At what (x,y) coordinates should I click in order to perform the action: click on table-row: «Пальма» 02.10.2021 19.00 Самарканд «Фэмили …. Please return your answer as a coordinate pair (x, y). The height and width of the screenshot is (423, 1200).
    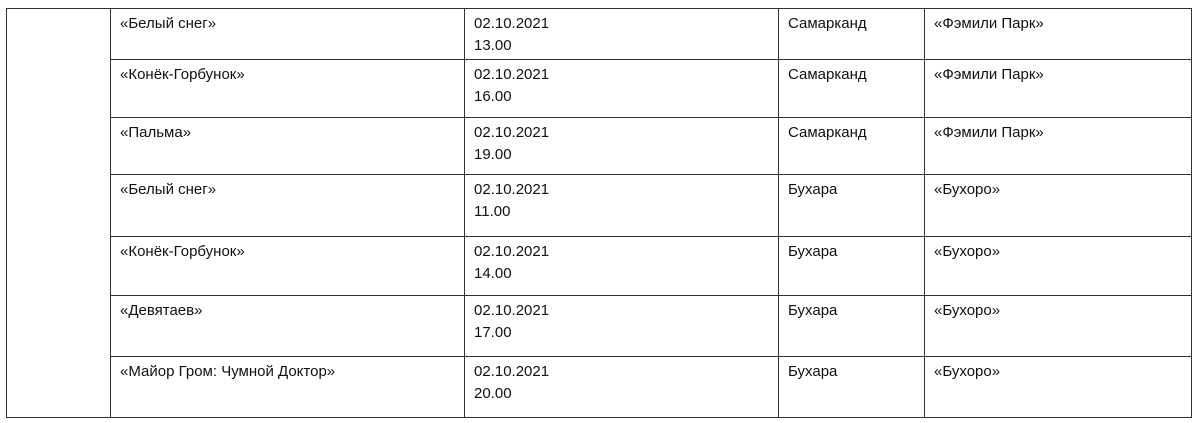
    Looking at the image, I should click on (599, 146).